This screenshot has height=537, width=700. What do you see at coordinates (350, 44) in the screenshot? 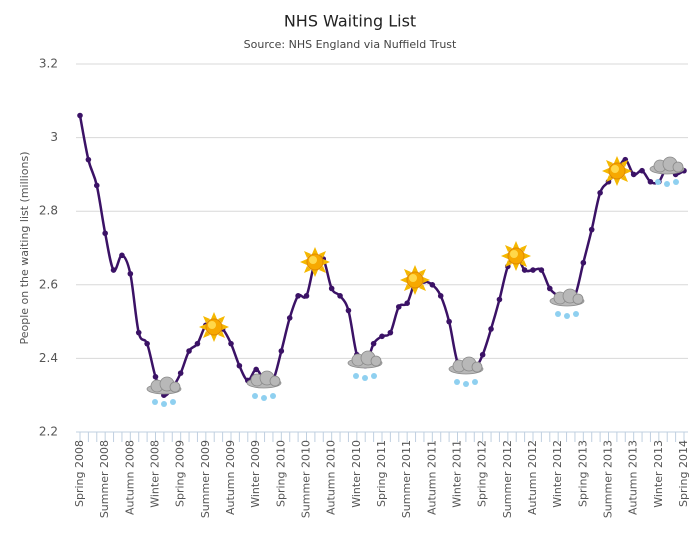
I see `chart-subtitle: Source: NHS England via Nuffield Trust` at bounding box center [350, 44].